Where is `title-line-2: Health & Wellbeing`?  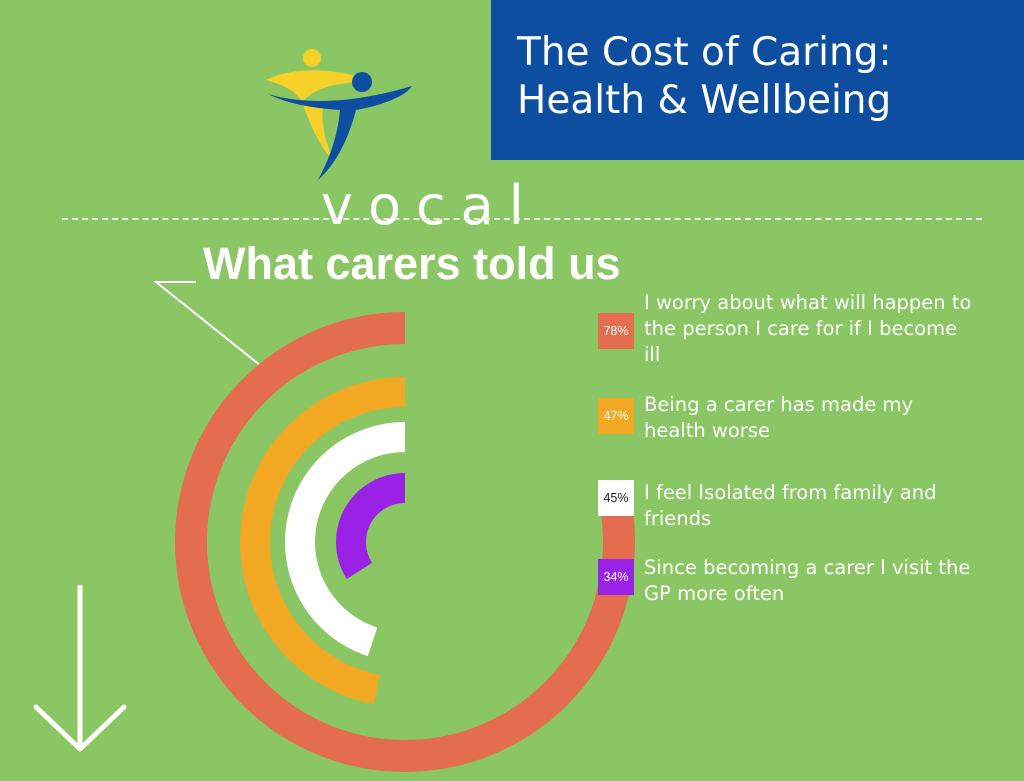 title-line-2: Health & Wellbeing is located at coordinates (704, 100).